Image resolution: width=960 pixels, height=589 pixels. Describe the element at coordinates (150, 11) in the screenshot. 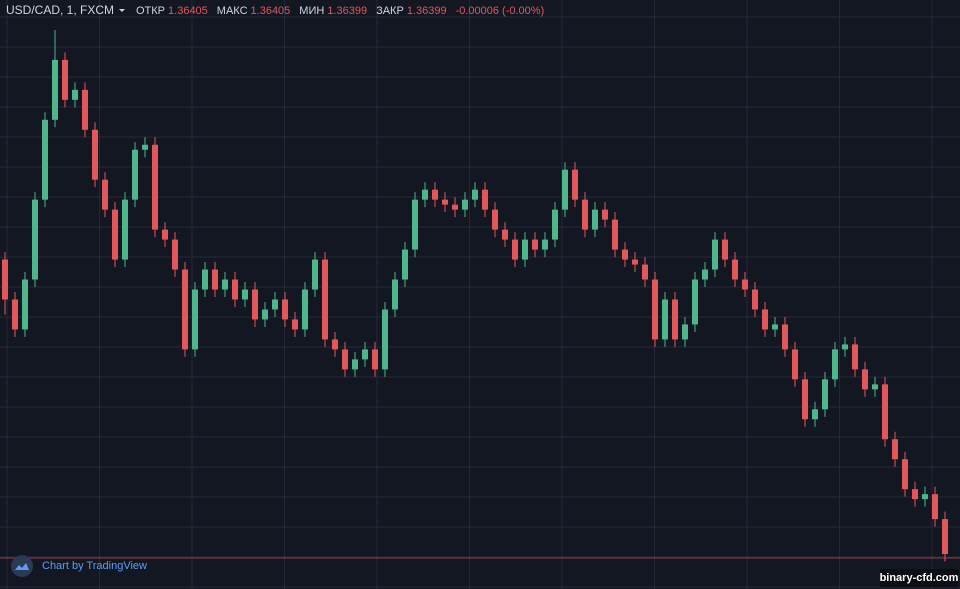

I see `legend-label: ОТКР` at that location.